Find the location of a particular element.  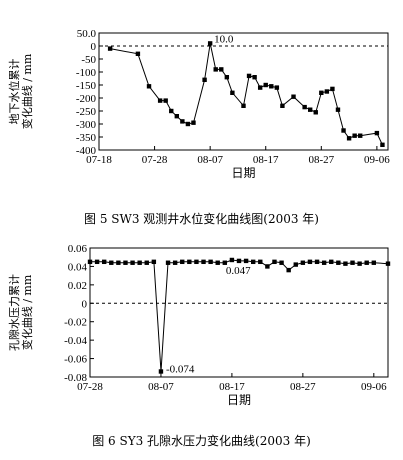

wl-x-tick-label: 07-28 is located at coordinates (155, 160).